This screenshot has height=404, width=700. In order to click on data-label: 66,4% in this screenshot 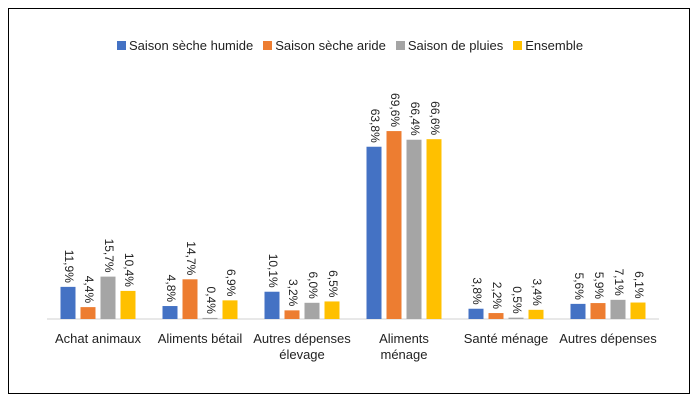, I will do `click(415, 119)`.